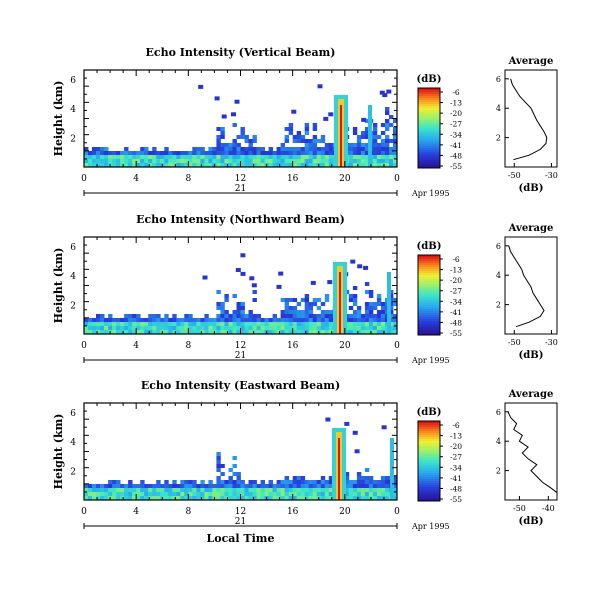 The image size is (610, 598). I want to click on panel-title: Echo Intensity (Vertical Beam), so click(240, 52).